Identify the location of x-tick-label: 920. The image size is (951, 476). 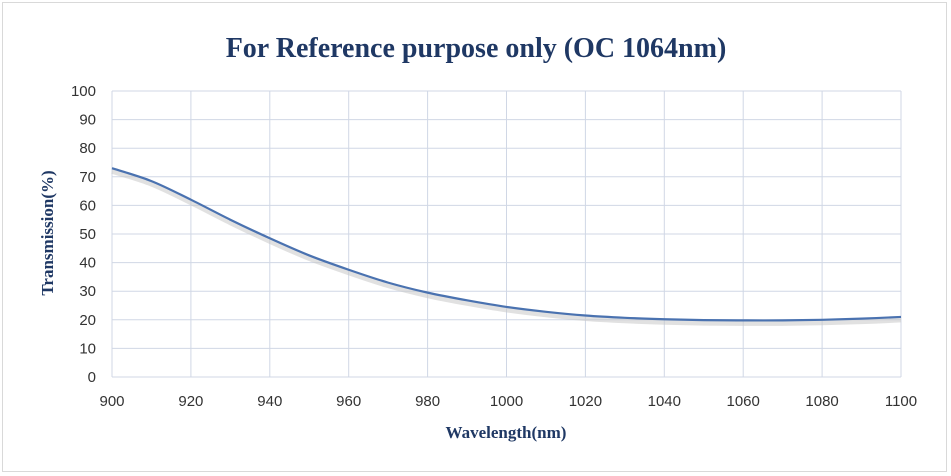
(190, 401).